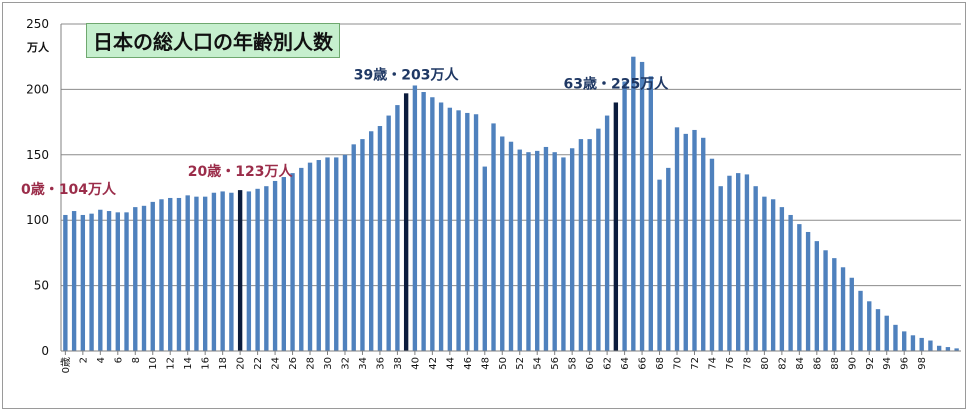 This screenshot has height=414, width=970. What do you see at coordinates (590, 363) in the screenshot?
I see `x-tick-label: 60` at bounding box center [590, 363].